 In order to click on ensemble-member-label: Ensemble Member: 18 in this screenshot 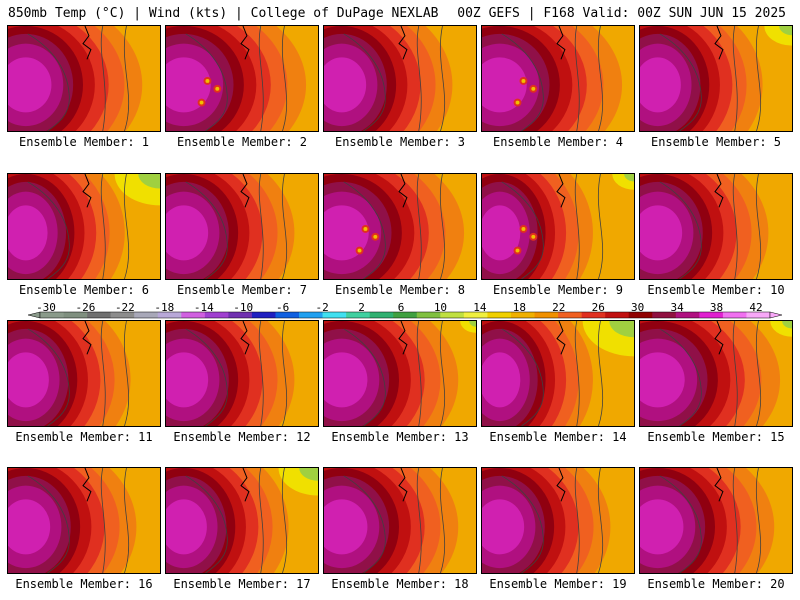, I will do `click(400, 584)`.